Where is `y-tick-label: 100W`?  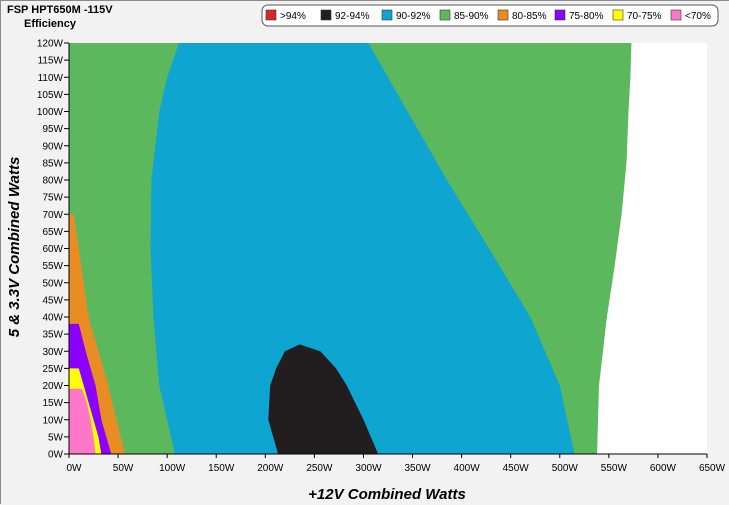
y-tick-label: 100W is located at coordinates (50, 112).